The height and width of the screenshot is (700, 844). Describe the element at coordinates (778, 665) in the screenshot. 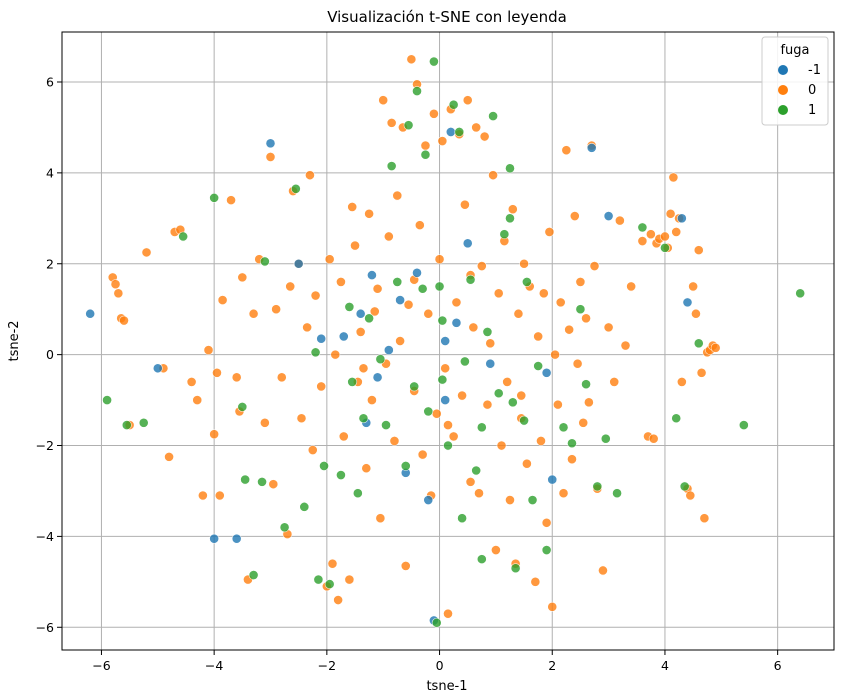

I see `x-tick-label: 6` at that location.